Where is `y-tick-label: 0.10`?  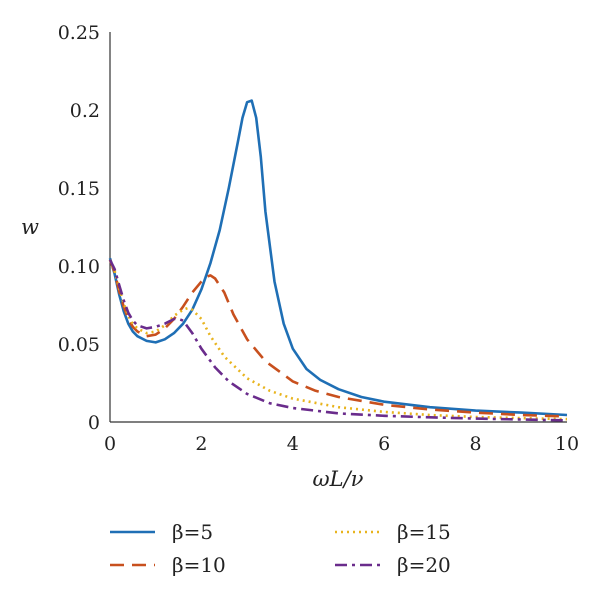
y-tick-label: 0.10 is located at coordinates (79, 267).